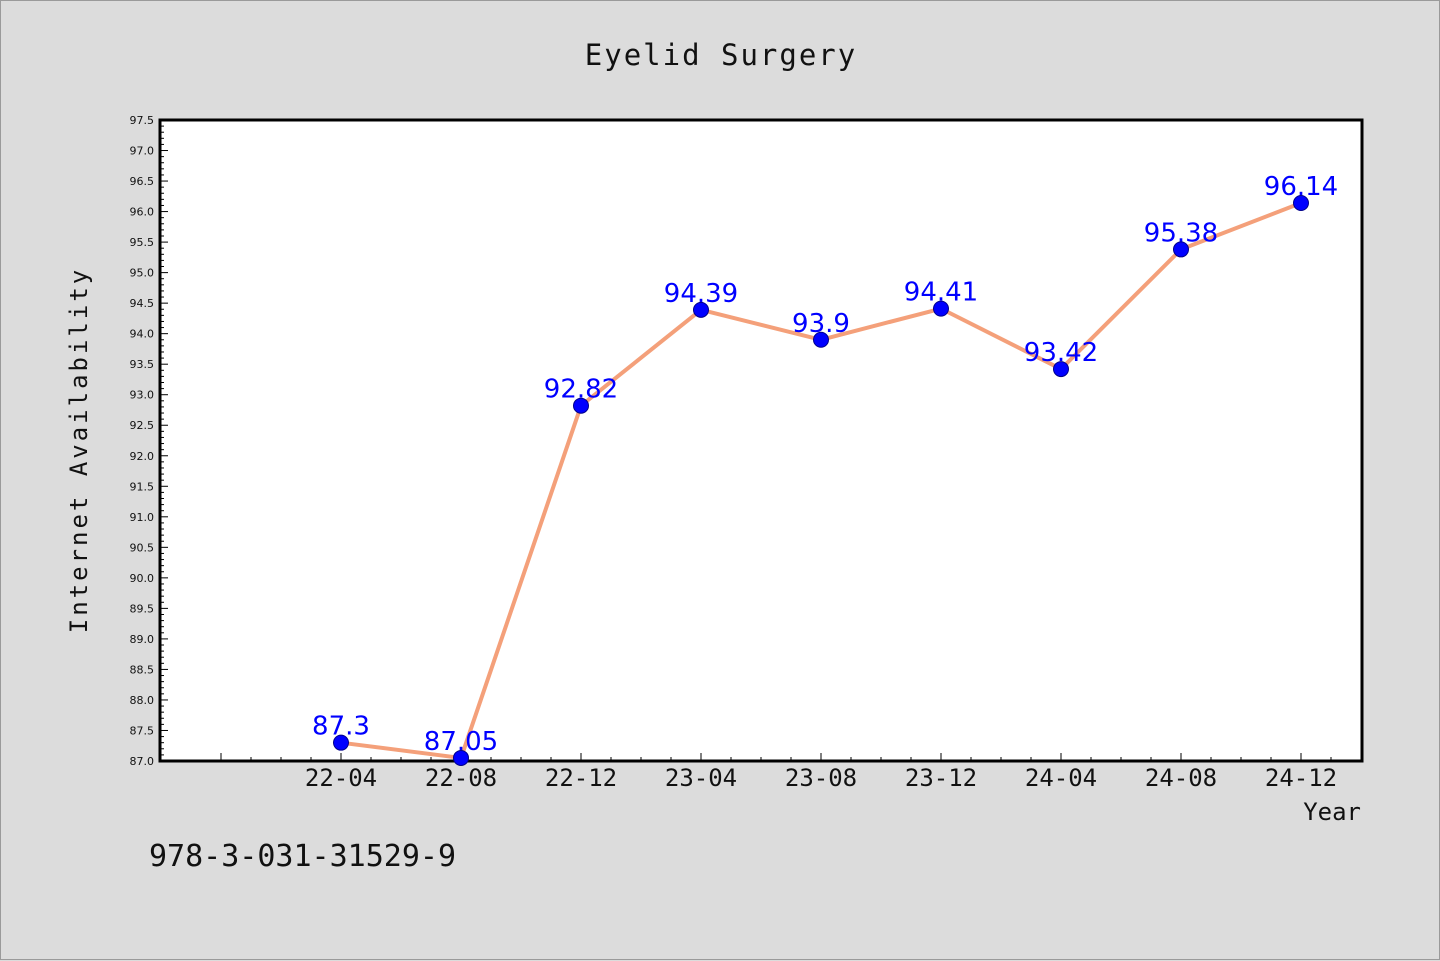  Describe the element at coordinates (142, 151) in the screenshot. I see `y-tick-label: 97.0` at that location.